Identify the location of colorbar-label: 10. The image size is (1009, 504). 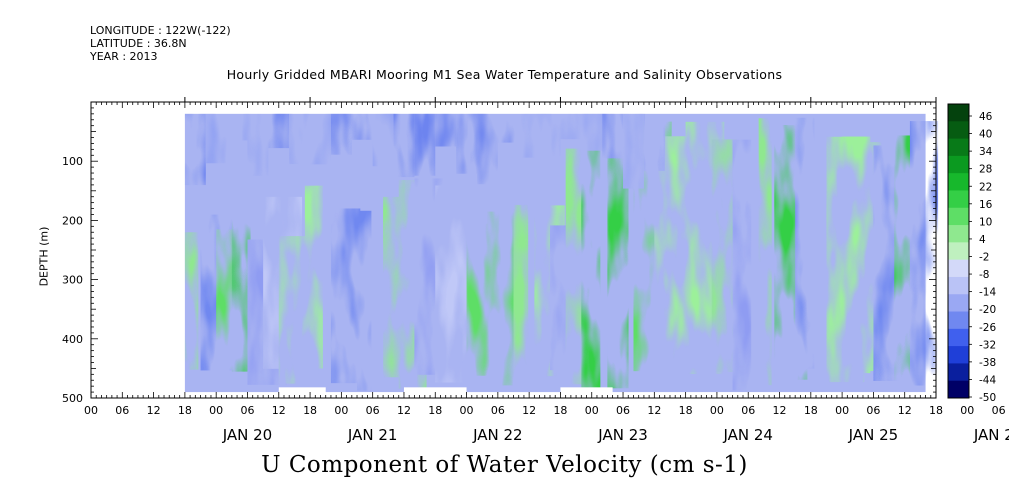
(985, 222).